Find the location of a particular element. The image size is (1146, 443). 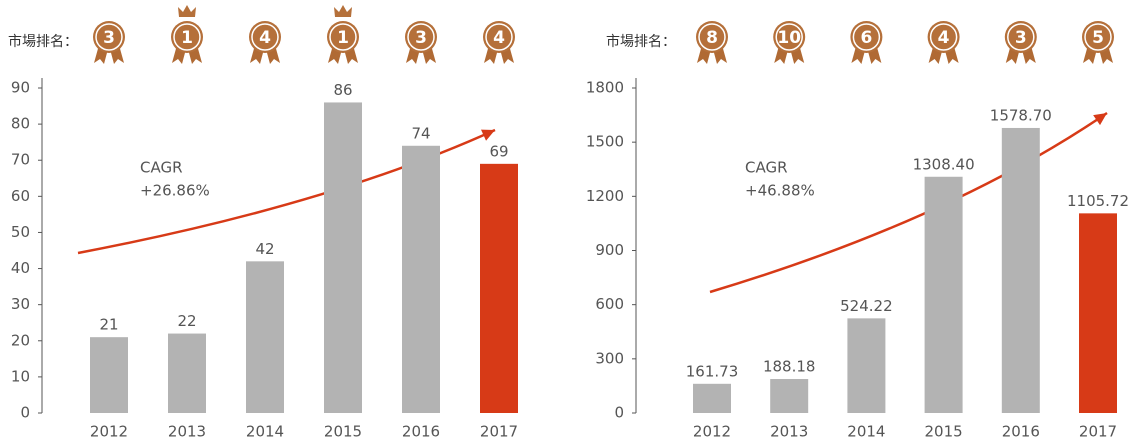

rank: 6 is located at coordinates (866, 38).